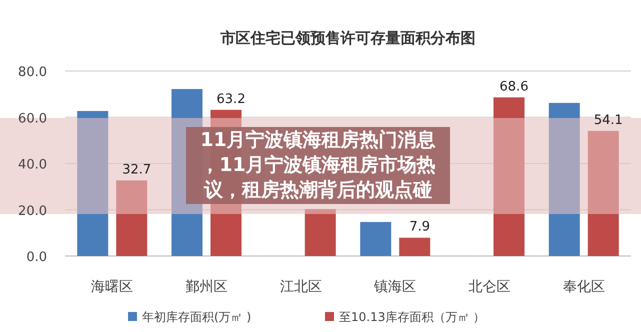 This screenshot has height=332, width=641. What do you see at coordinates (489, 287) in the screenshot?
I see `x-tick-label: 北仑区` at bounding box center [489, 287].